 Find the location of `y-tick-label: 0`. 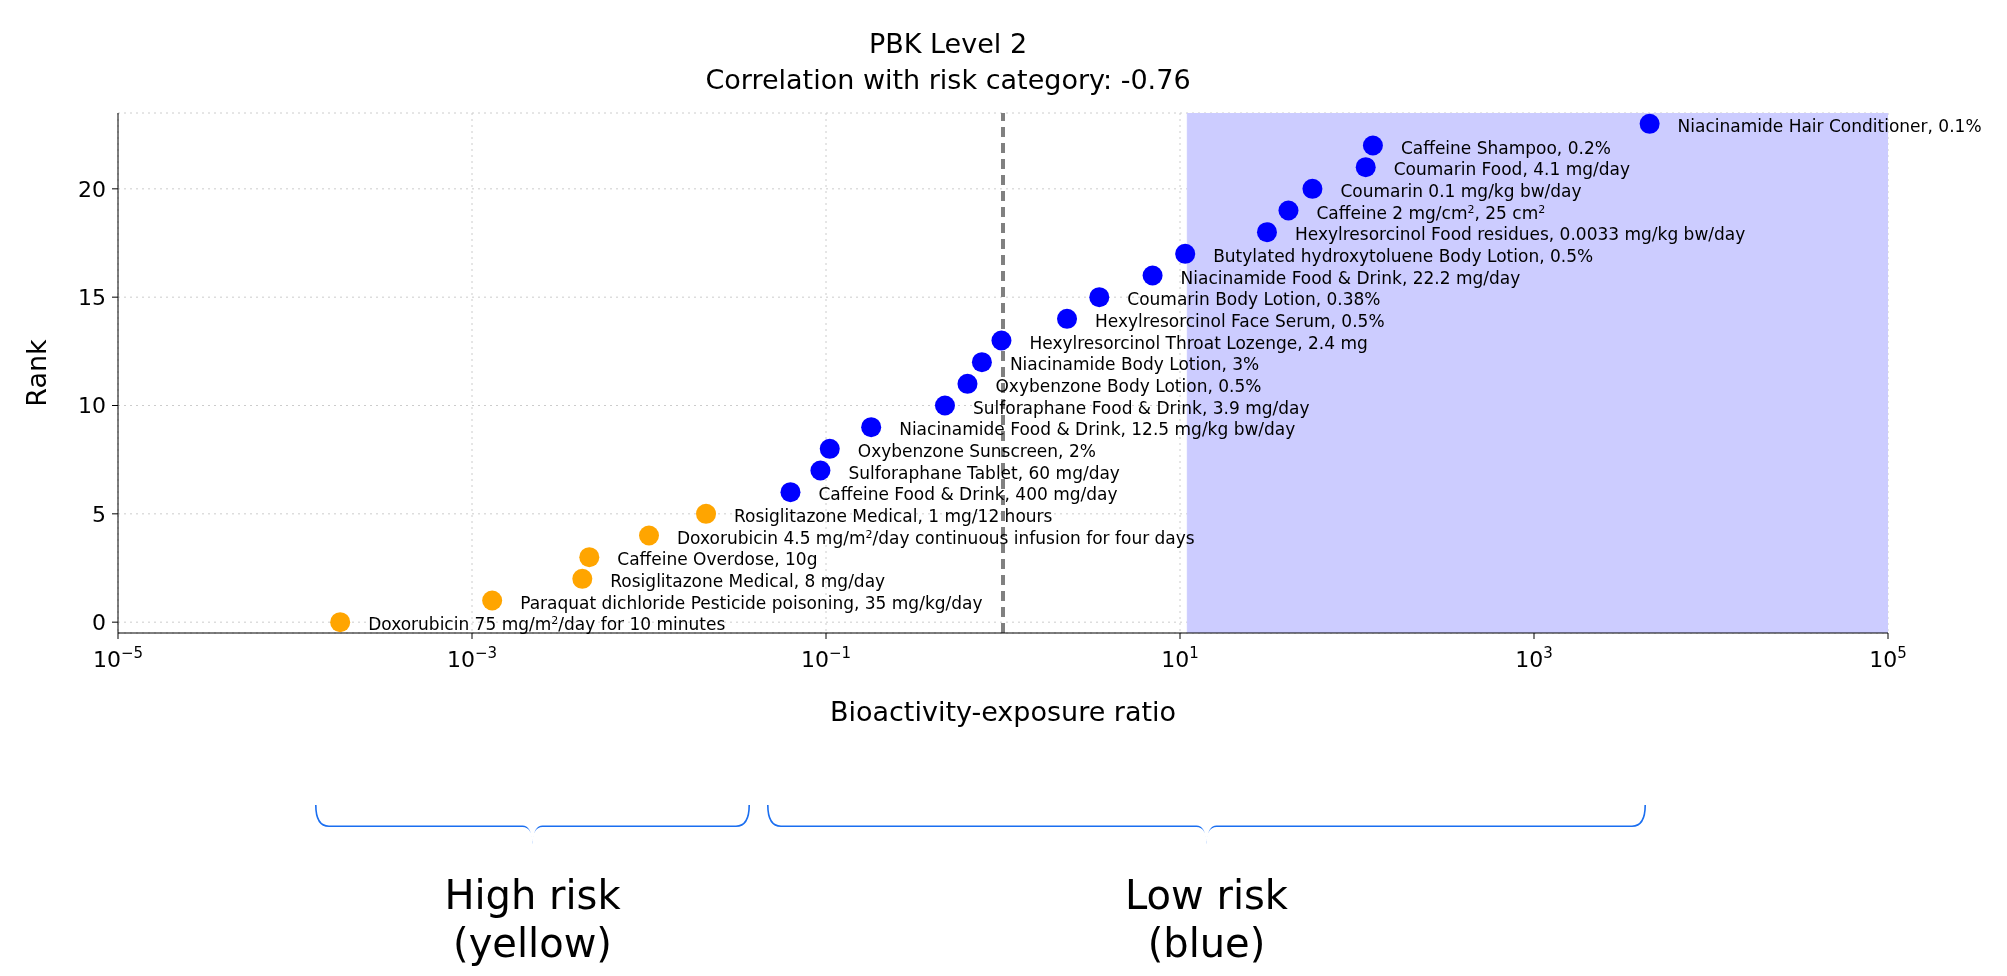

y-tick-label: 0 is located at coordinates (99, 622).